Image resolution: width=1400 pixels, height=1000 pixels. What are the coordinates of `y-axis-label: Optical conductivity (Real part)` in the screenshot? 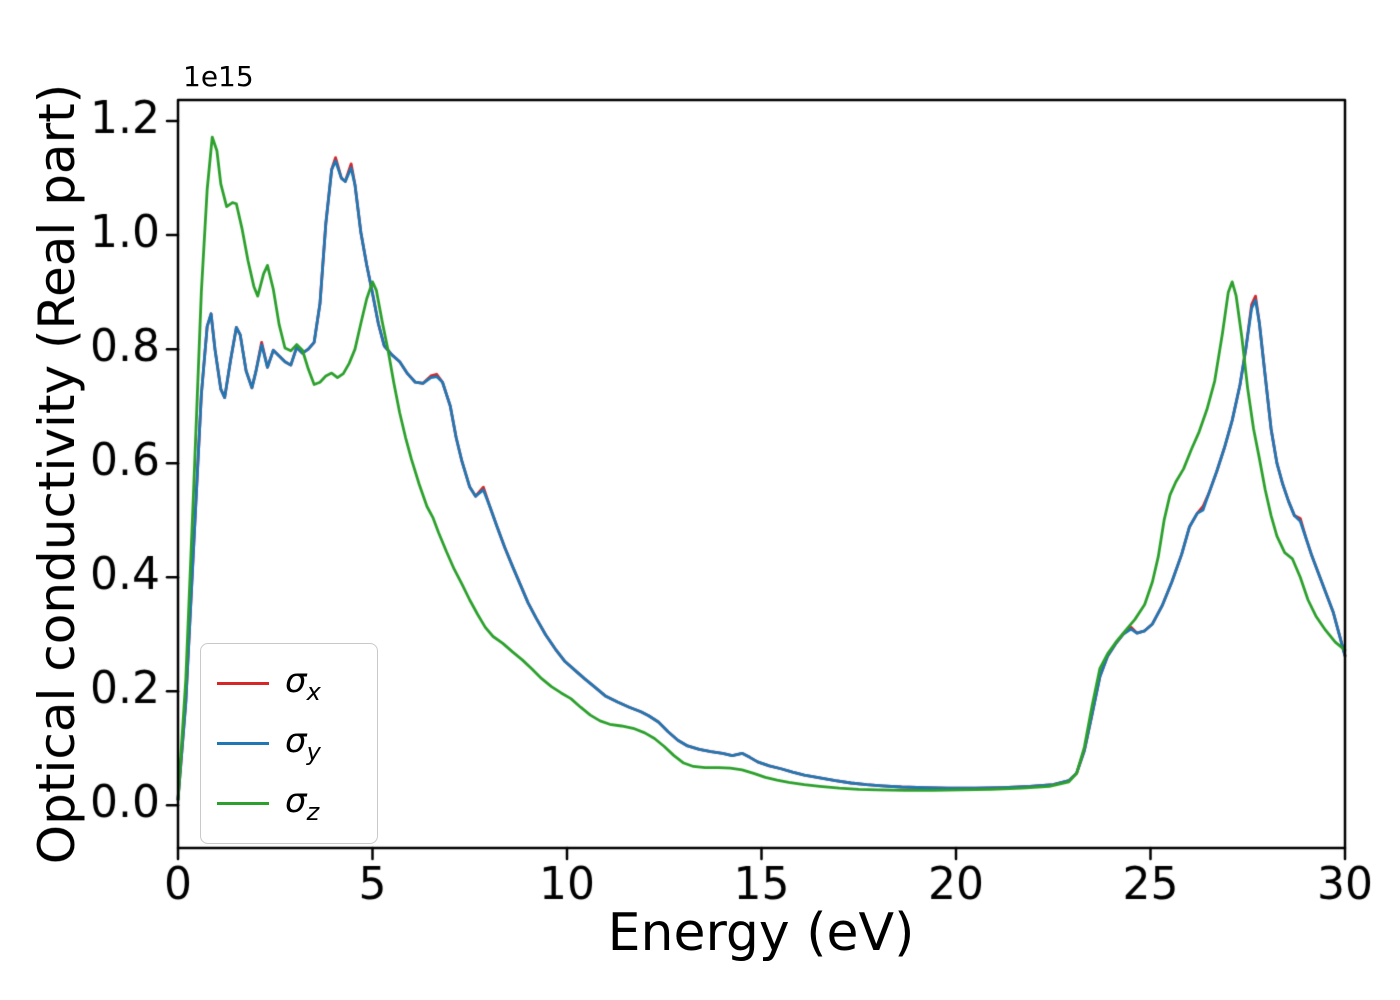 It's located at (57, 474).